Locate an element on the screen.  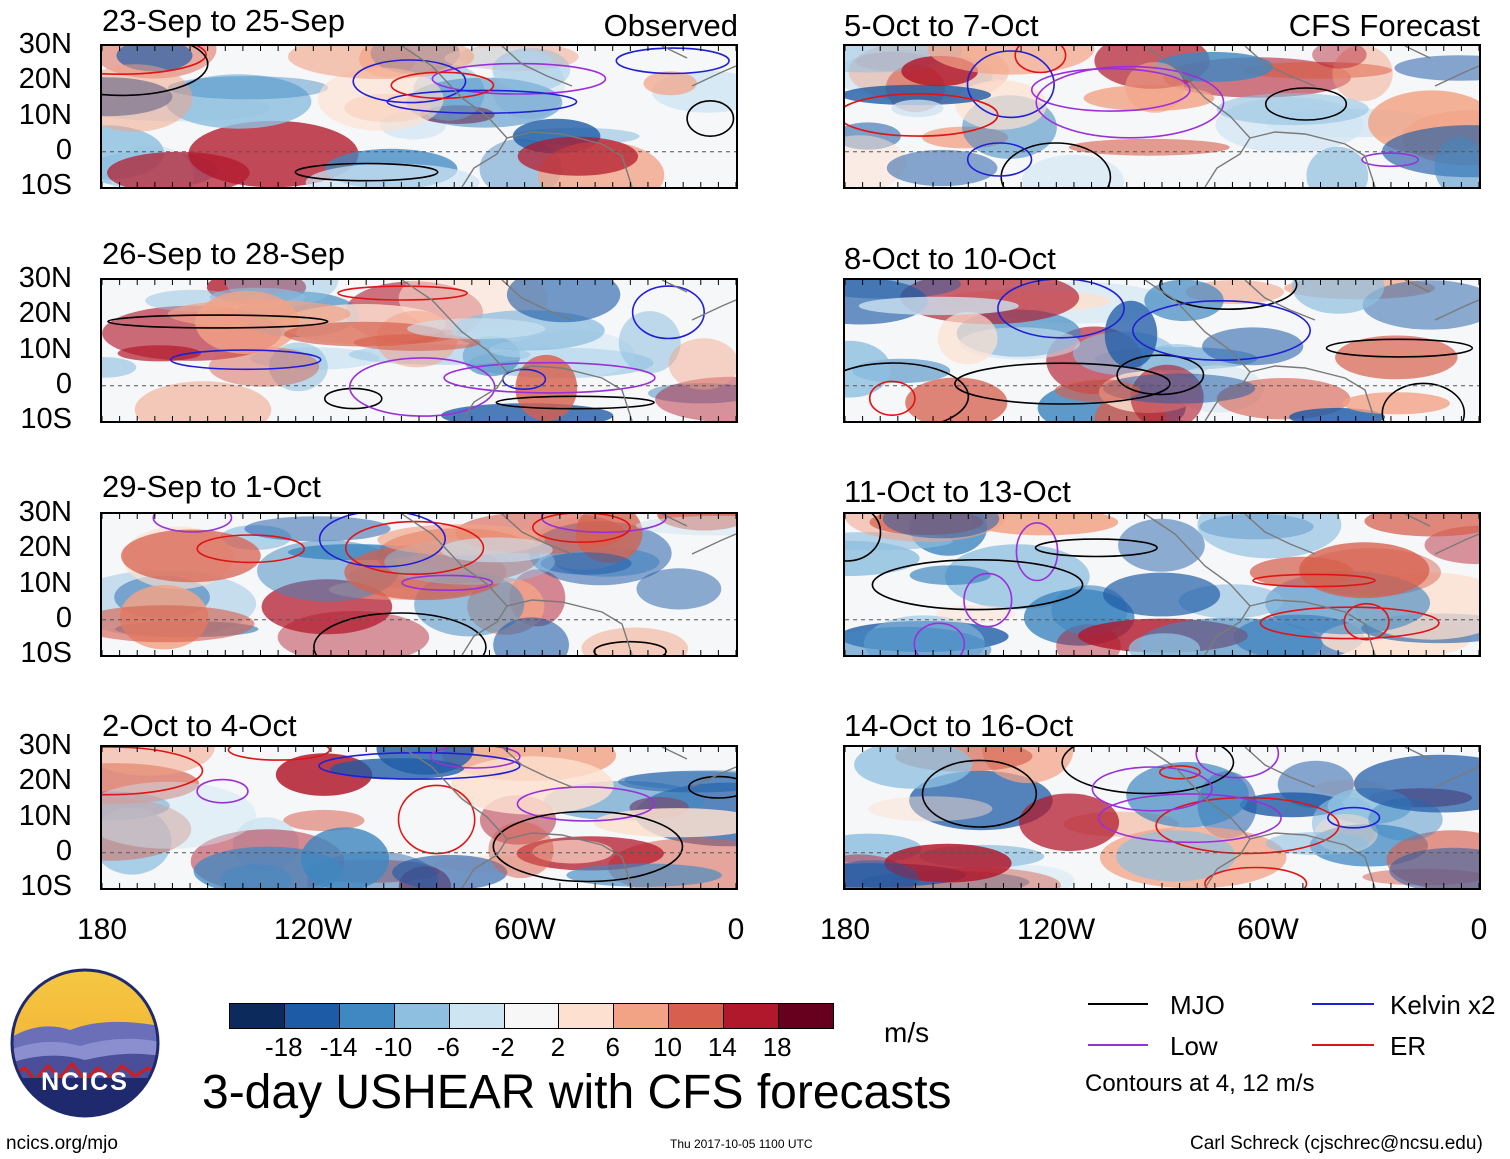
main-title: 3-day USHEAR with CFS forecasts is located at coordinates (577, 1092).